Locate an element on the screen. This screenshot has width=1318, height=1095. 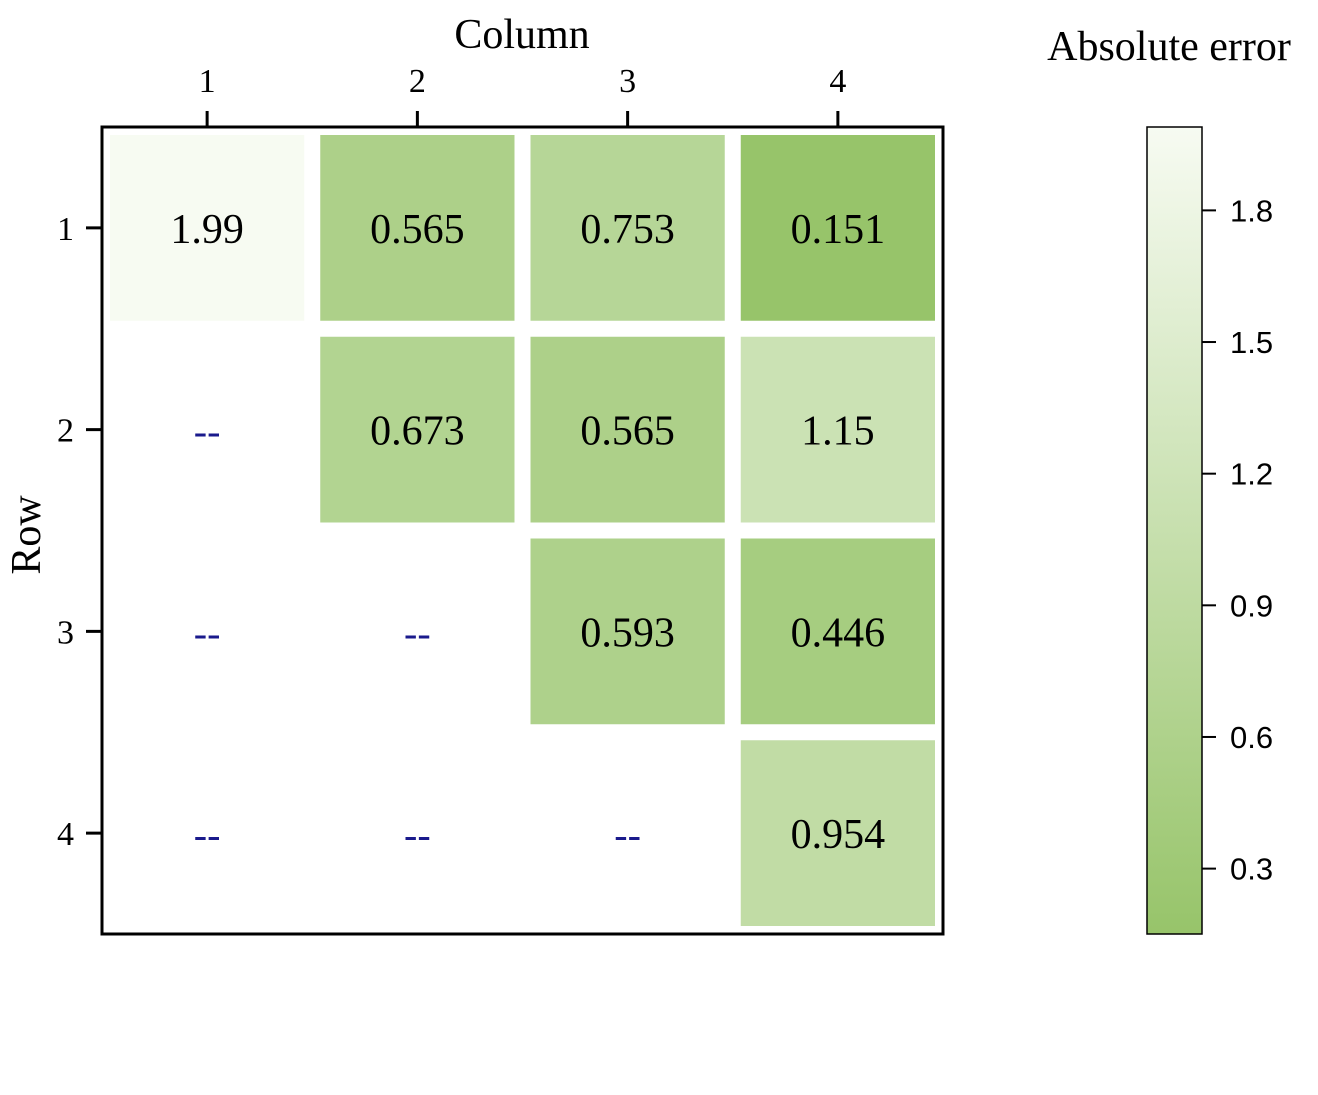
x-tick-label: 1 is located at coordinates (207, 81).